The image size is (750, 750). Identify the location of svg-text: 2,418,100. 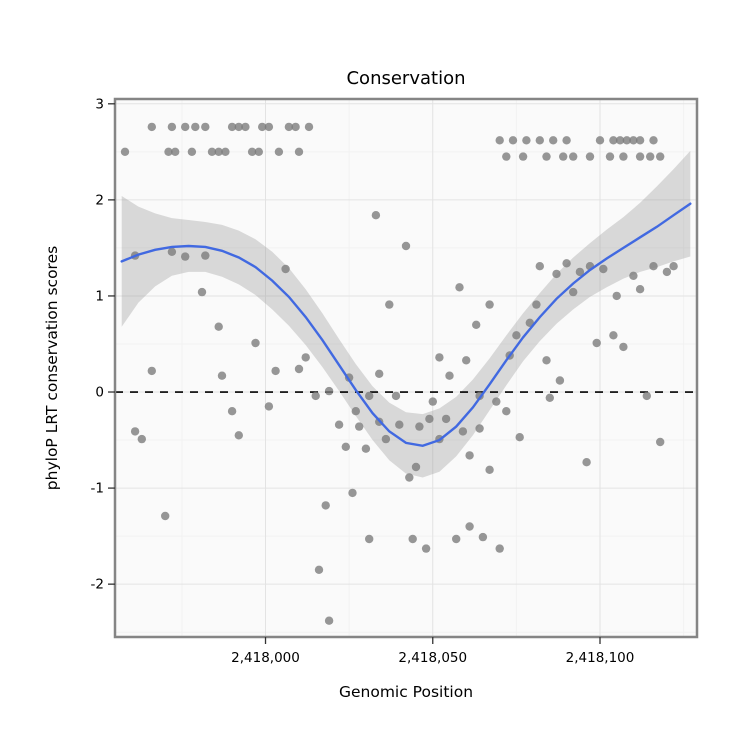
(600, 658).